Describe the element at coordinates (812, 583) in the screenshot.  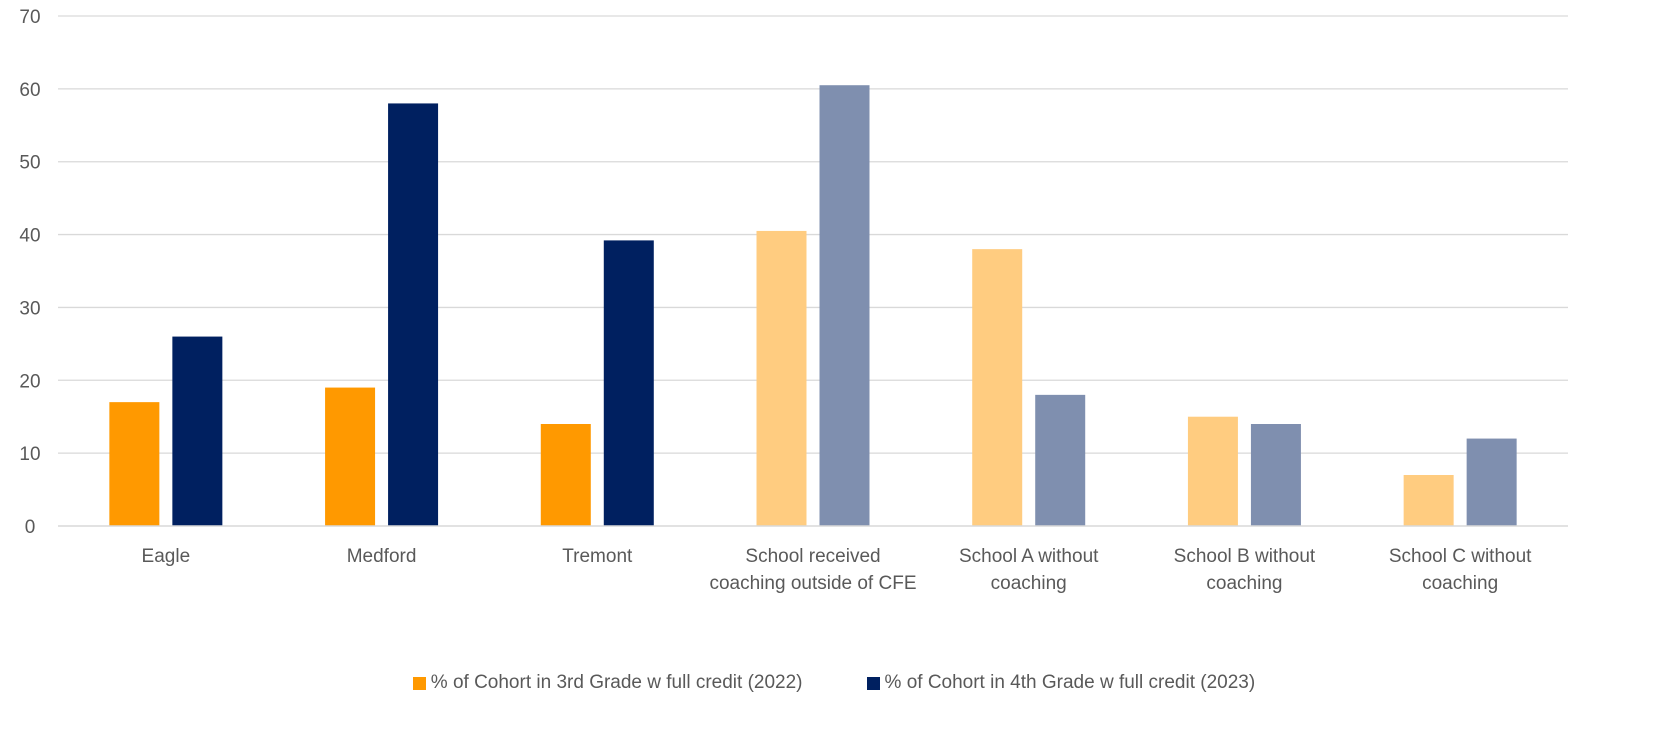
I see `x-category-label: coaching outside of CFE` at that location.